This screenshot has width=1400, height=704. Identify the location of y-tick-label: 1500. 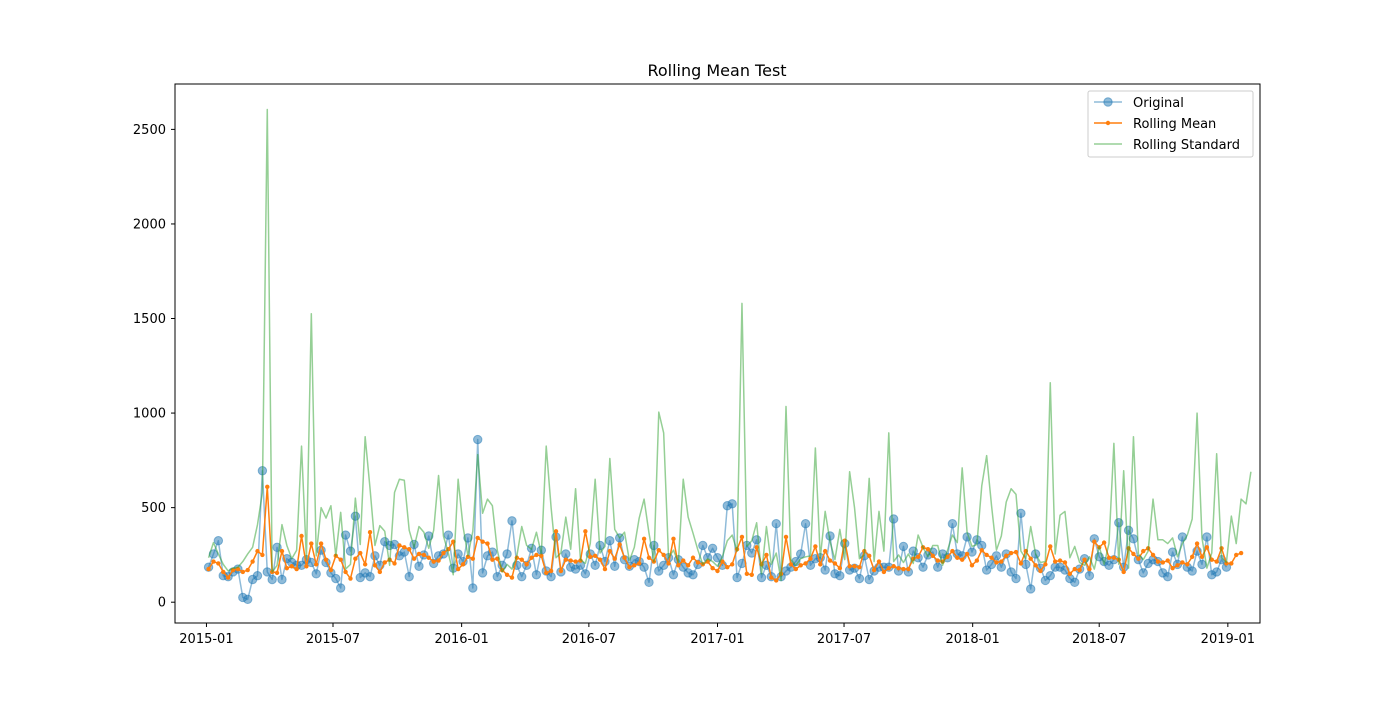
(149, 319).